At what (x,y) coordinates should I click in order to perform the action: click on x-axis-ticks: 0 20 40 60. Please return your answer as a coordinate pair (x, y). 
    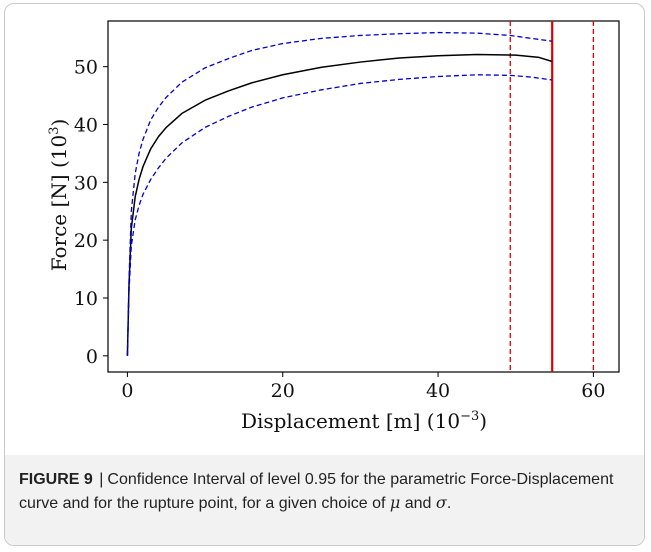
    Looking at the image, I should click on (363, 387).